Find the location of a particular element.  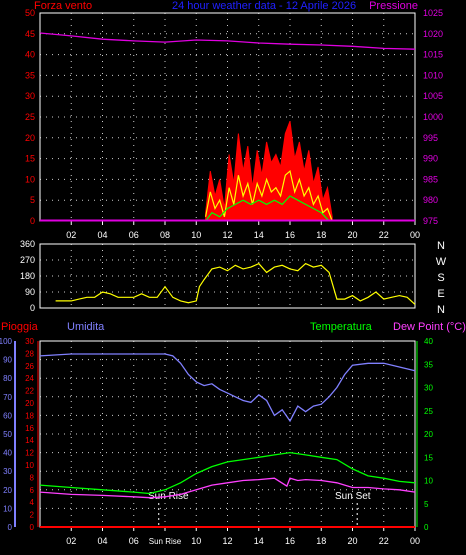

wind-y-tick-label: 30 is located at coordinates (30, 96).